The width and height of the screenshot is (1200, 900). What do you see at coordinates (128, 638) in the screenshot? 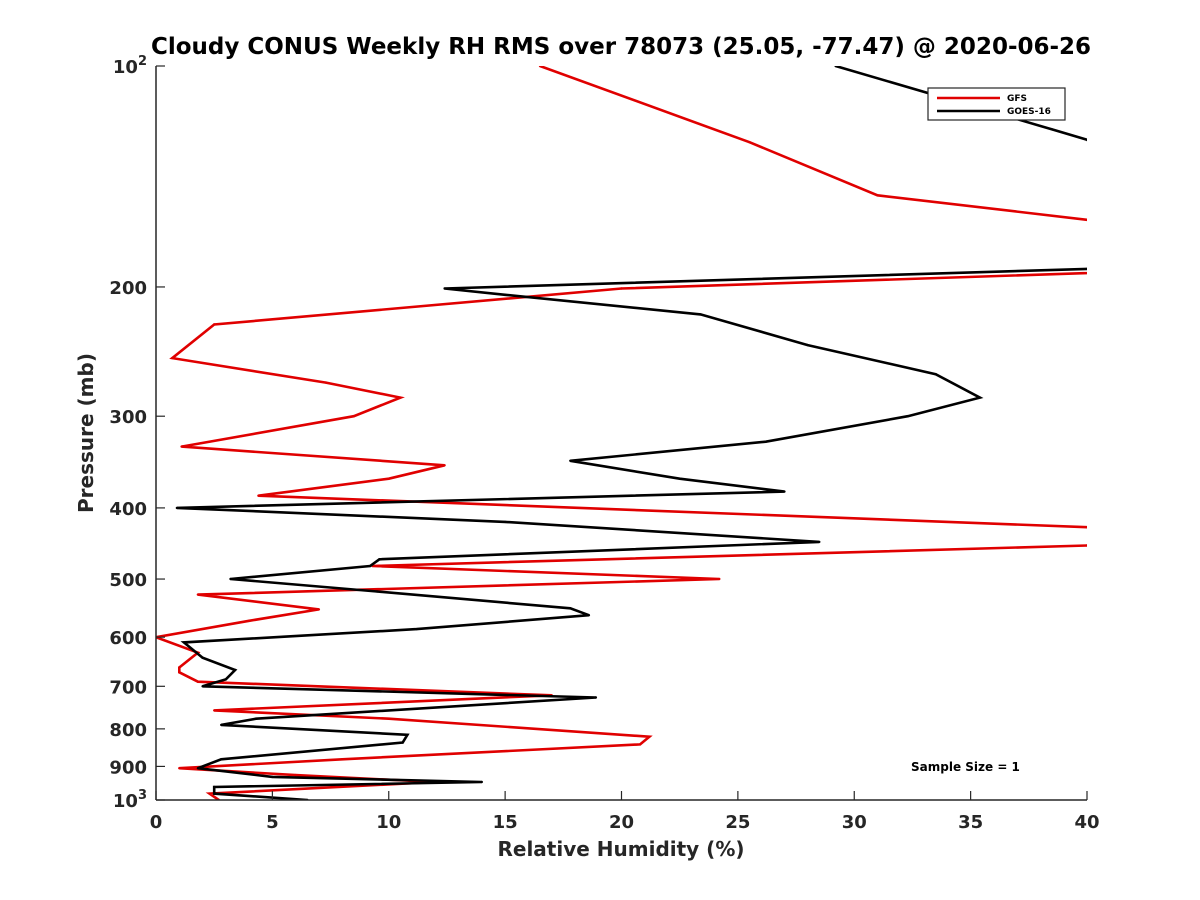
I see `y-tick-label: 600` at bounding box center [128, 638].